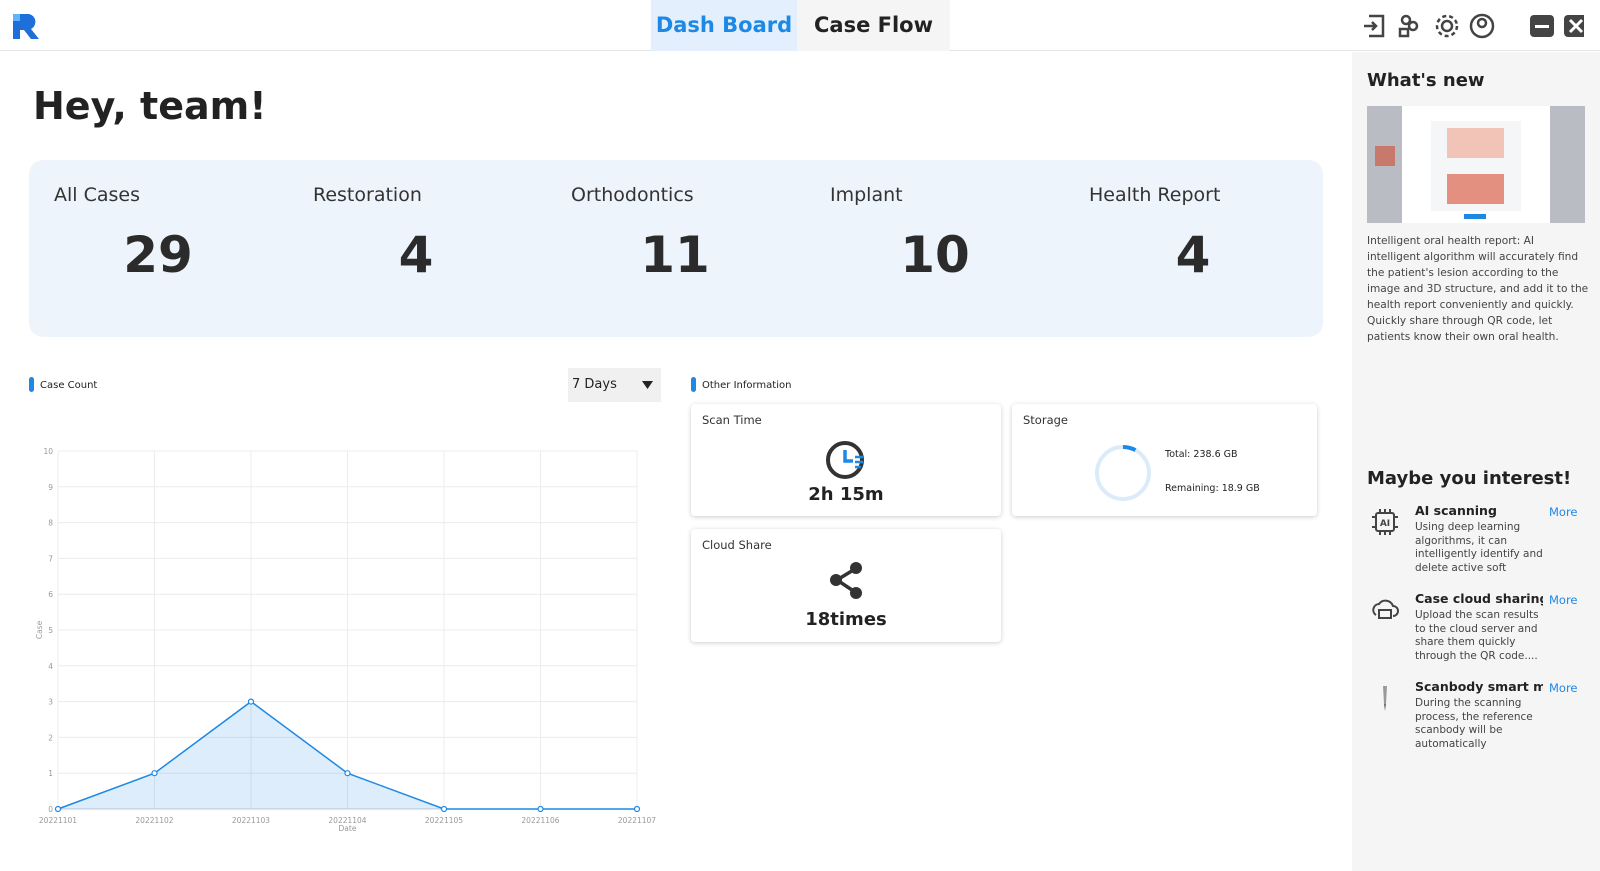 The height and width of the screenshot is (871, 1600). Describe the element at coordinates (632, 195) in the screenshot. I see `stat-label: Orthodontics` at that location.